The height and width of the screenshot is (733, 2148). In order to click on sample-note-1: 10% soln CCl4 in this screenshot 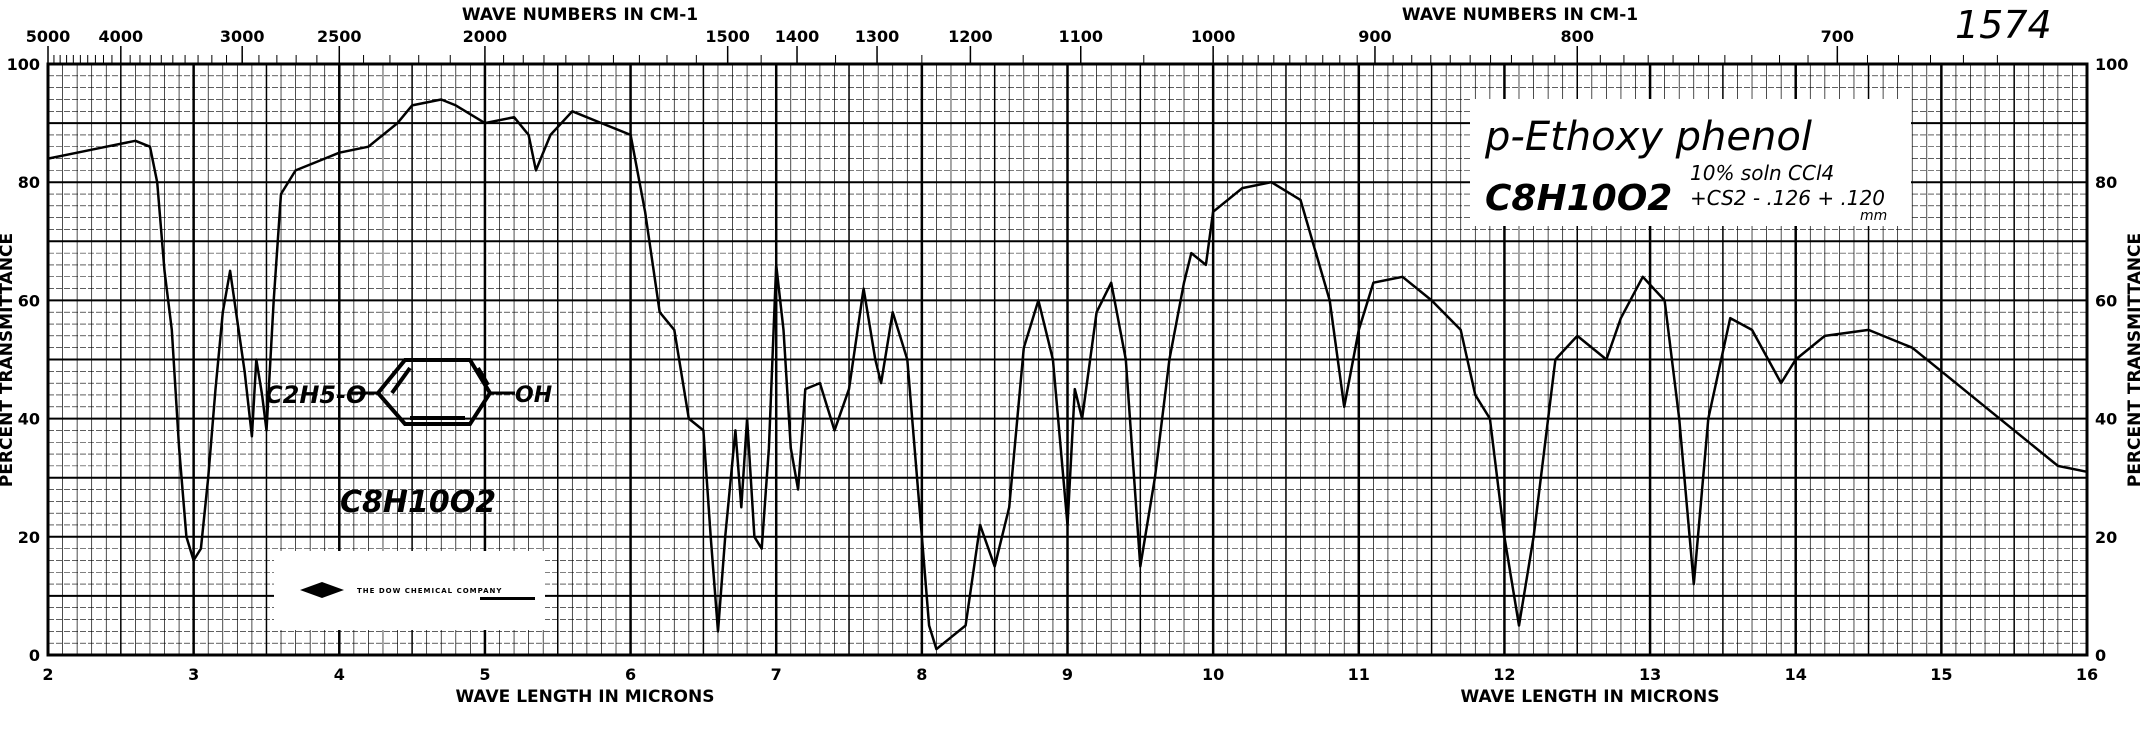, I will do `click(1762, 173)`.